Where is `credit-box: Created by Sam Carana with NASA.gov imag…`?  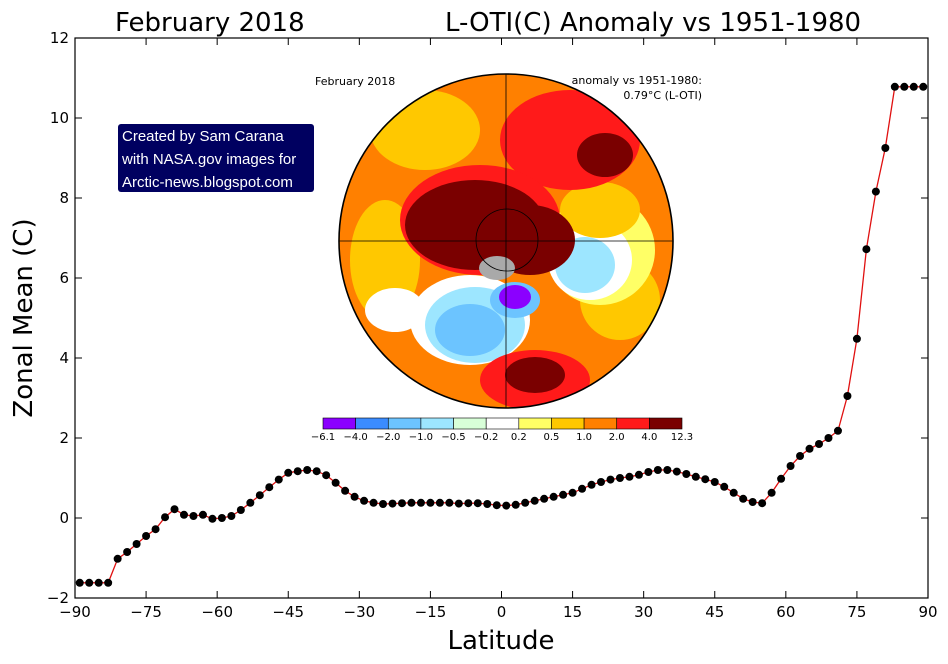 credit-box: Created by Sam Carana with NASA.gov imag… is located at coordinates (216, 158).